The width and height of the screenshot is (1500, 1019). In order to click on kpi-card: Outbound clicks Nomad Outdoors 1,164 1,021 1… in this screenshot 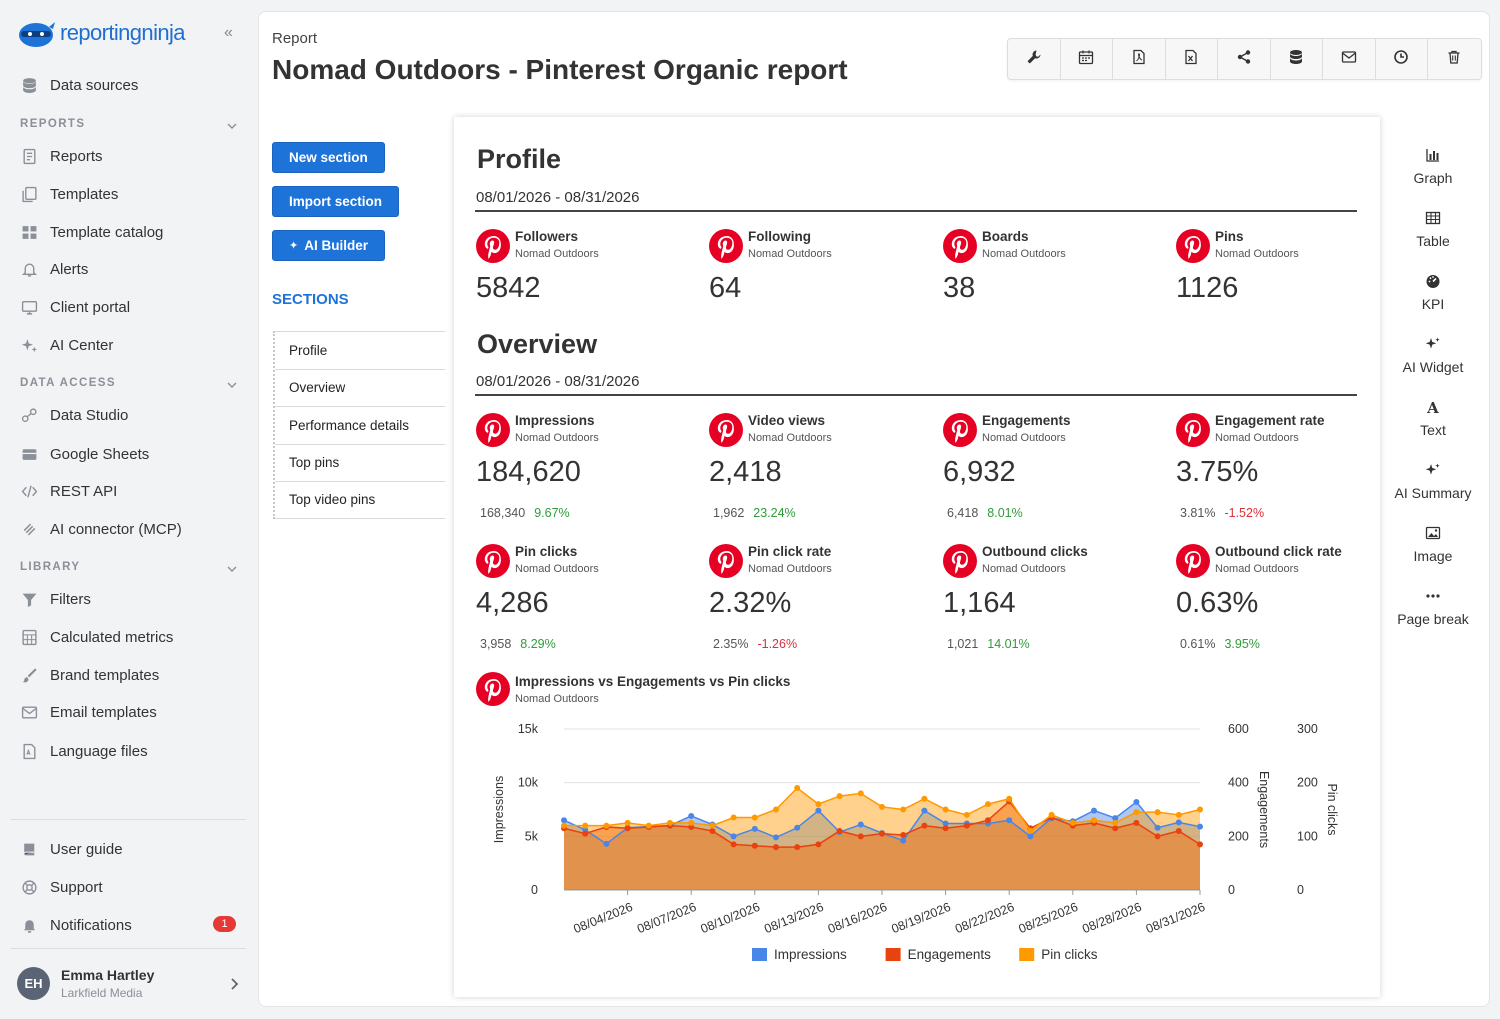, I will do `click(1053, 609)`.